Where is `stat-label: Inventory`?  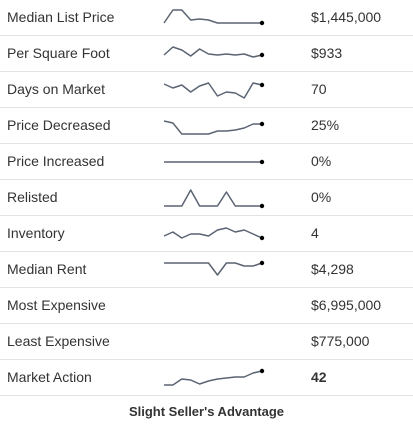
stat-label: Inventory is located at coordinates (36, 233).